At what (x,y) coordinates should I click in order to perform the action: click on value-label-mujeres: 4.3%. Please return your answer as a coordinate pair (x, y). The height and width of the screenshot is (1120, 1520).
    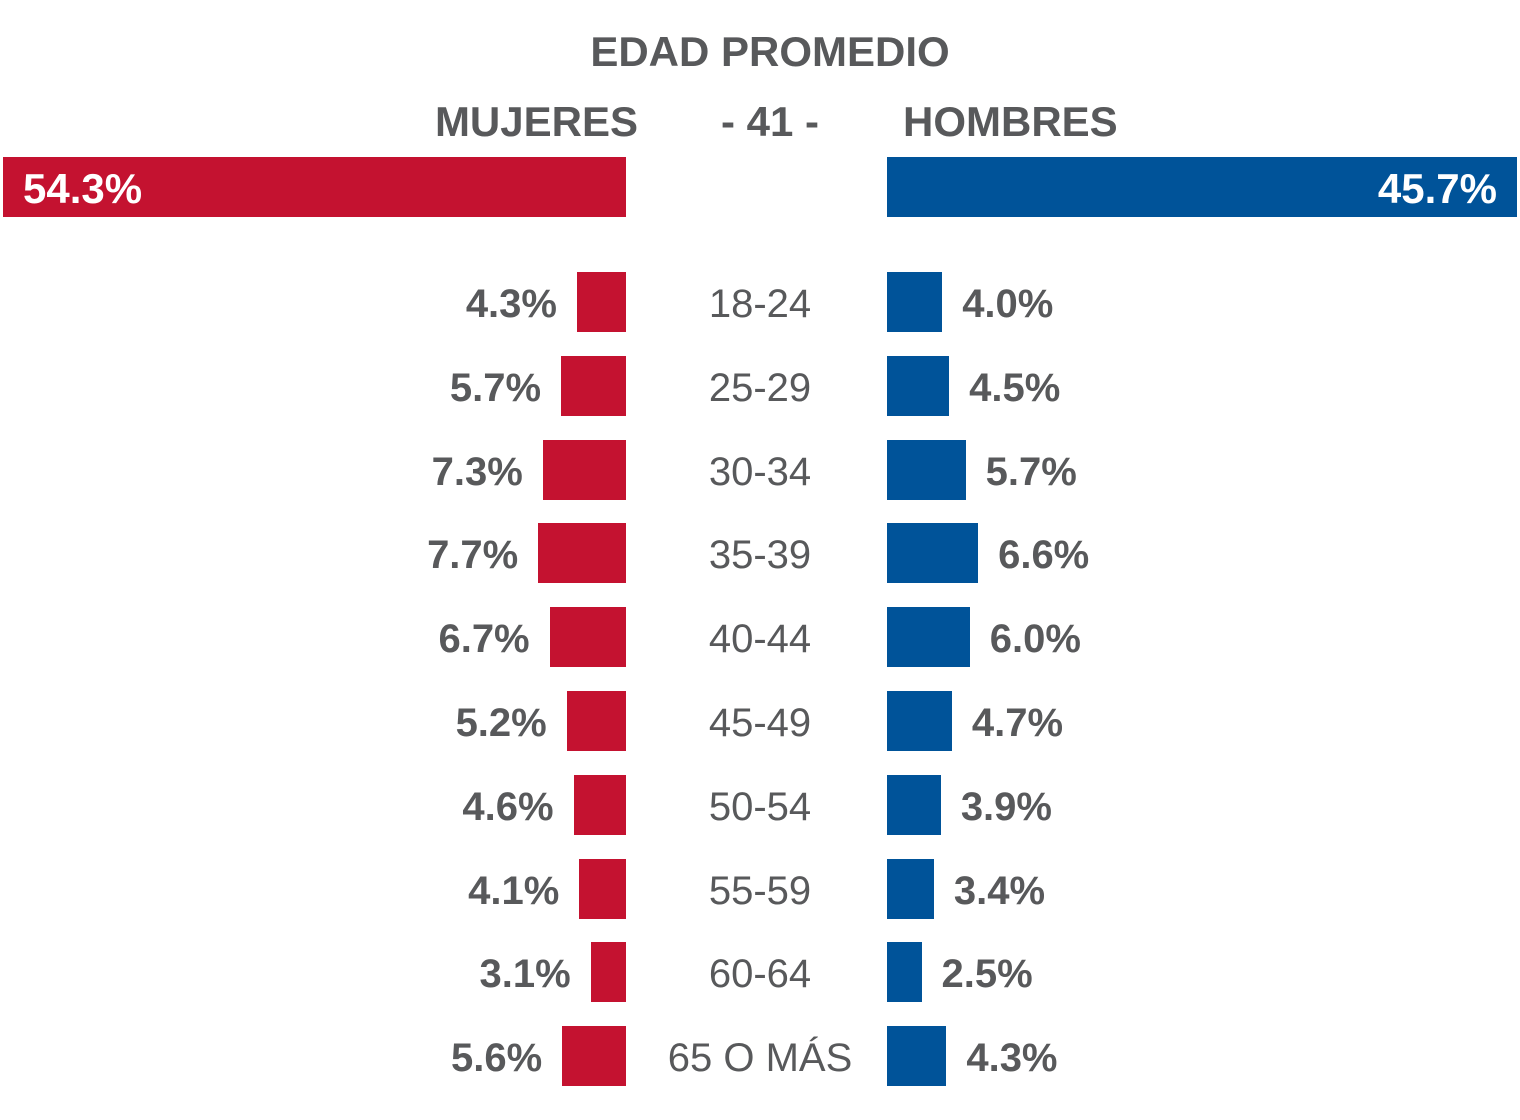
    Looking at the image, I should click on (511, 304).